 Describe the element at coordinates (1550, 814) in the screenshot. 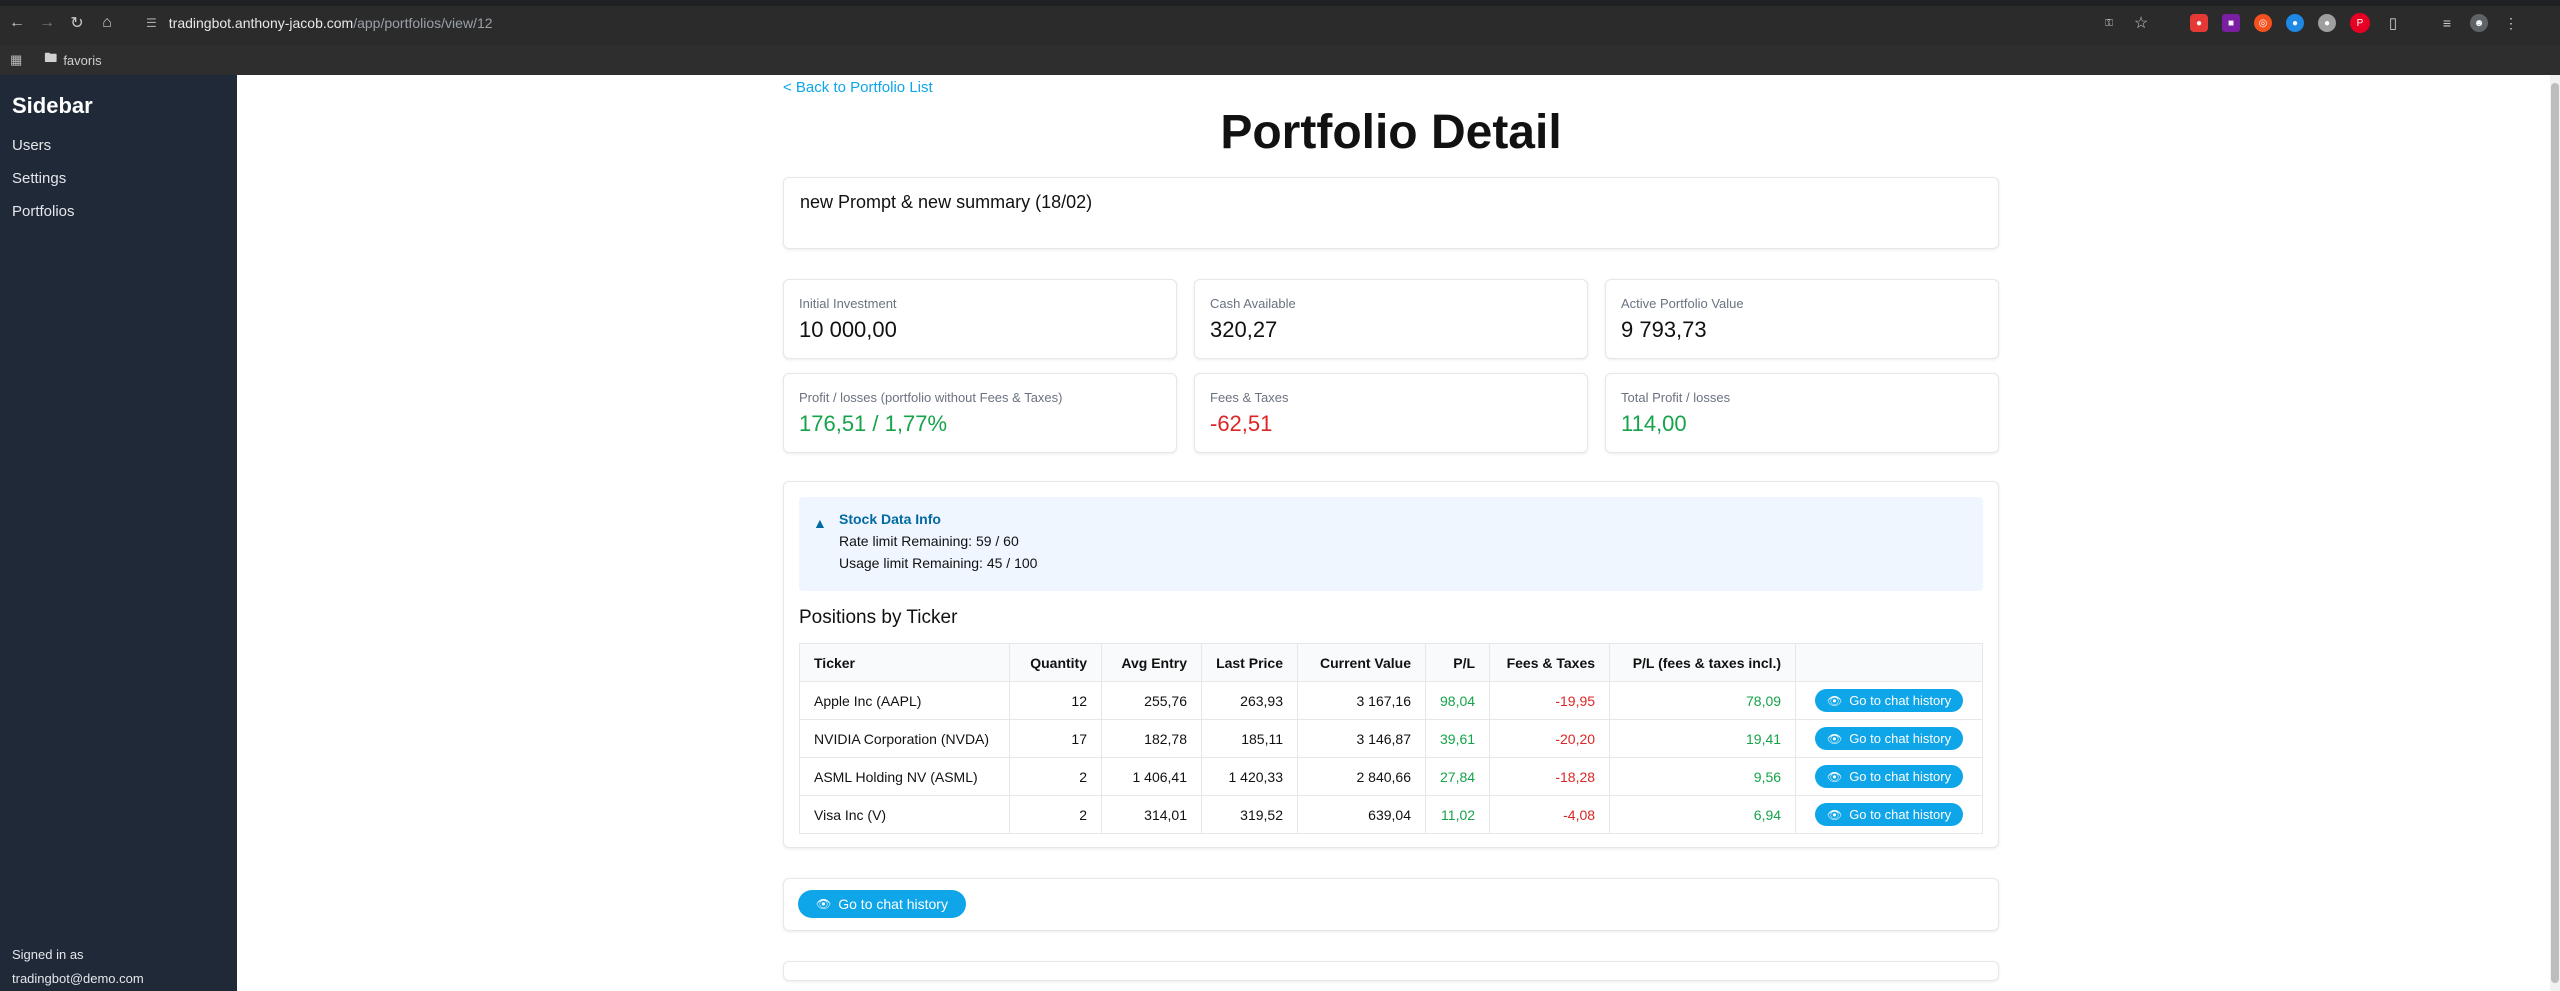

I see `cell-fees: -4,08` at that location.